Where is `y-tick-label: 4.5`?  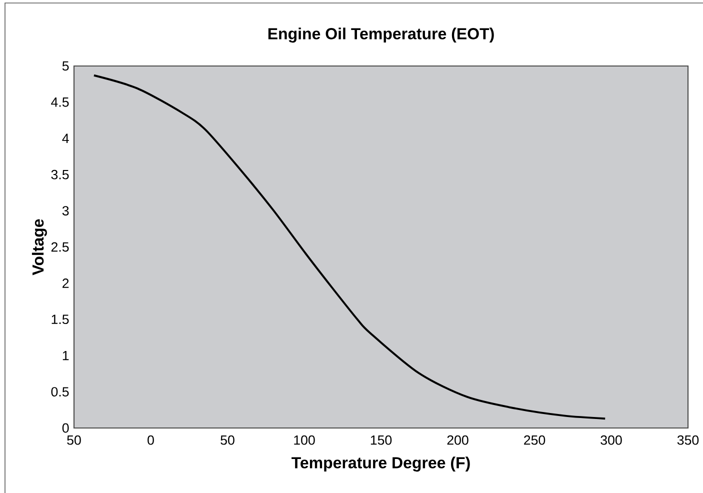
y-tick-label: 4.5 is located at coordinates (60, 102).